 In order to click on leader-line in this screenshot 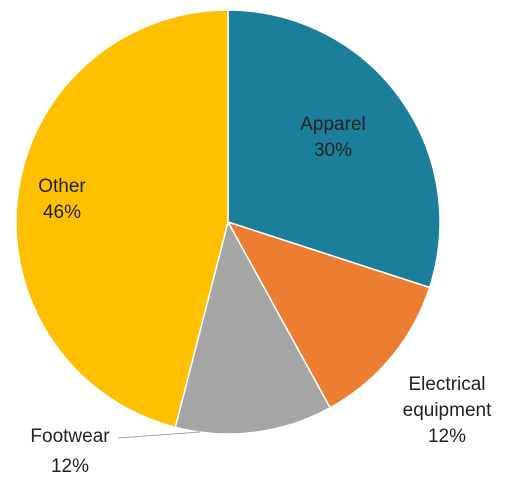, I will do `click(159, 435)`.